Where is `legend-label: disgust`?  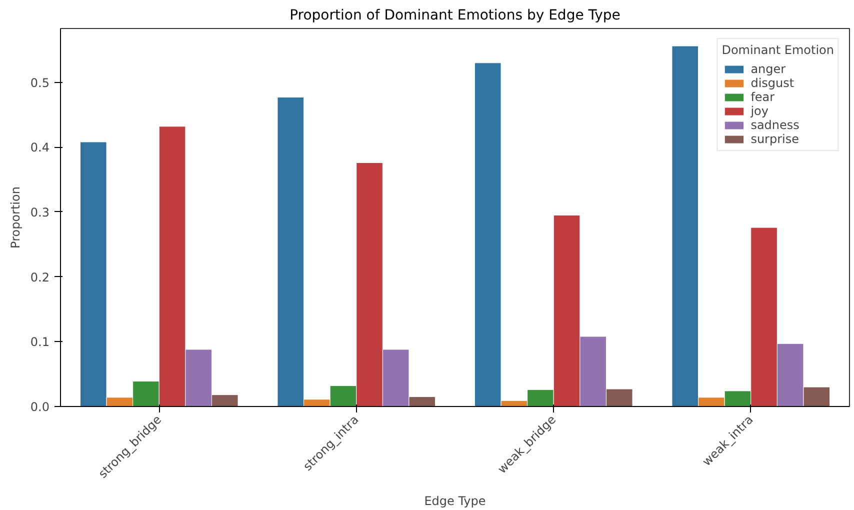 legend-label: disgust is located at coordinates (772, 83).